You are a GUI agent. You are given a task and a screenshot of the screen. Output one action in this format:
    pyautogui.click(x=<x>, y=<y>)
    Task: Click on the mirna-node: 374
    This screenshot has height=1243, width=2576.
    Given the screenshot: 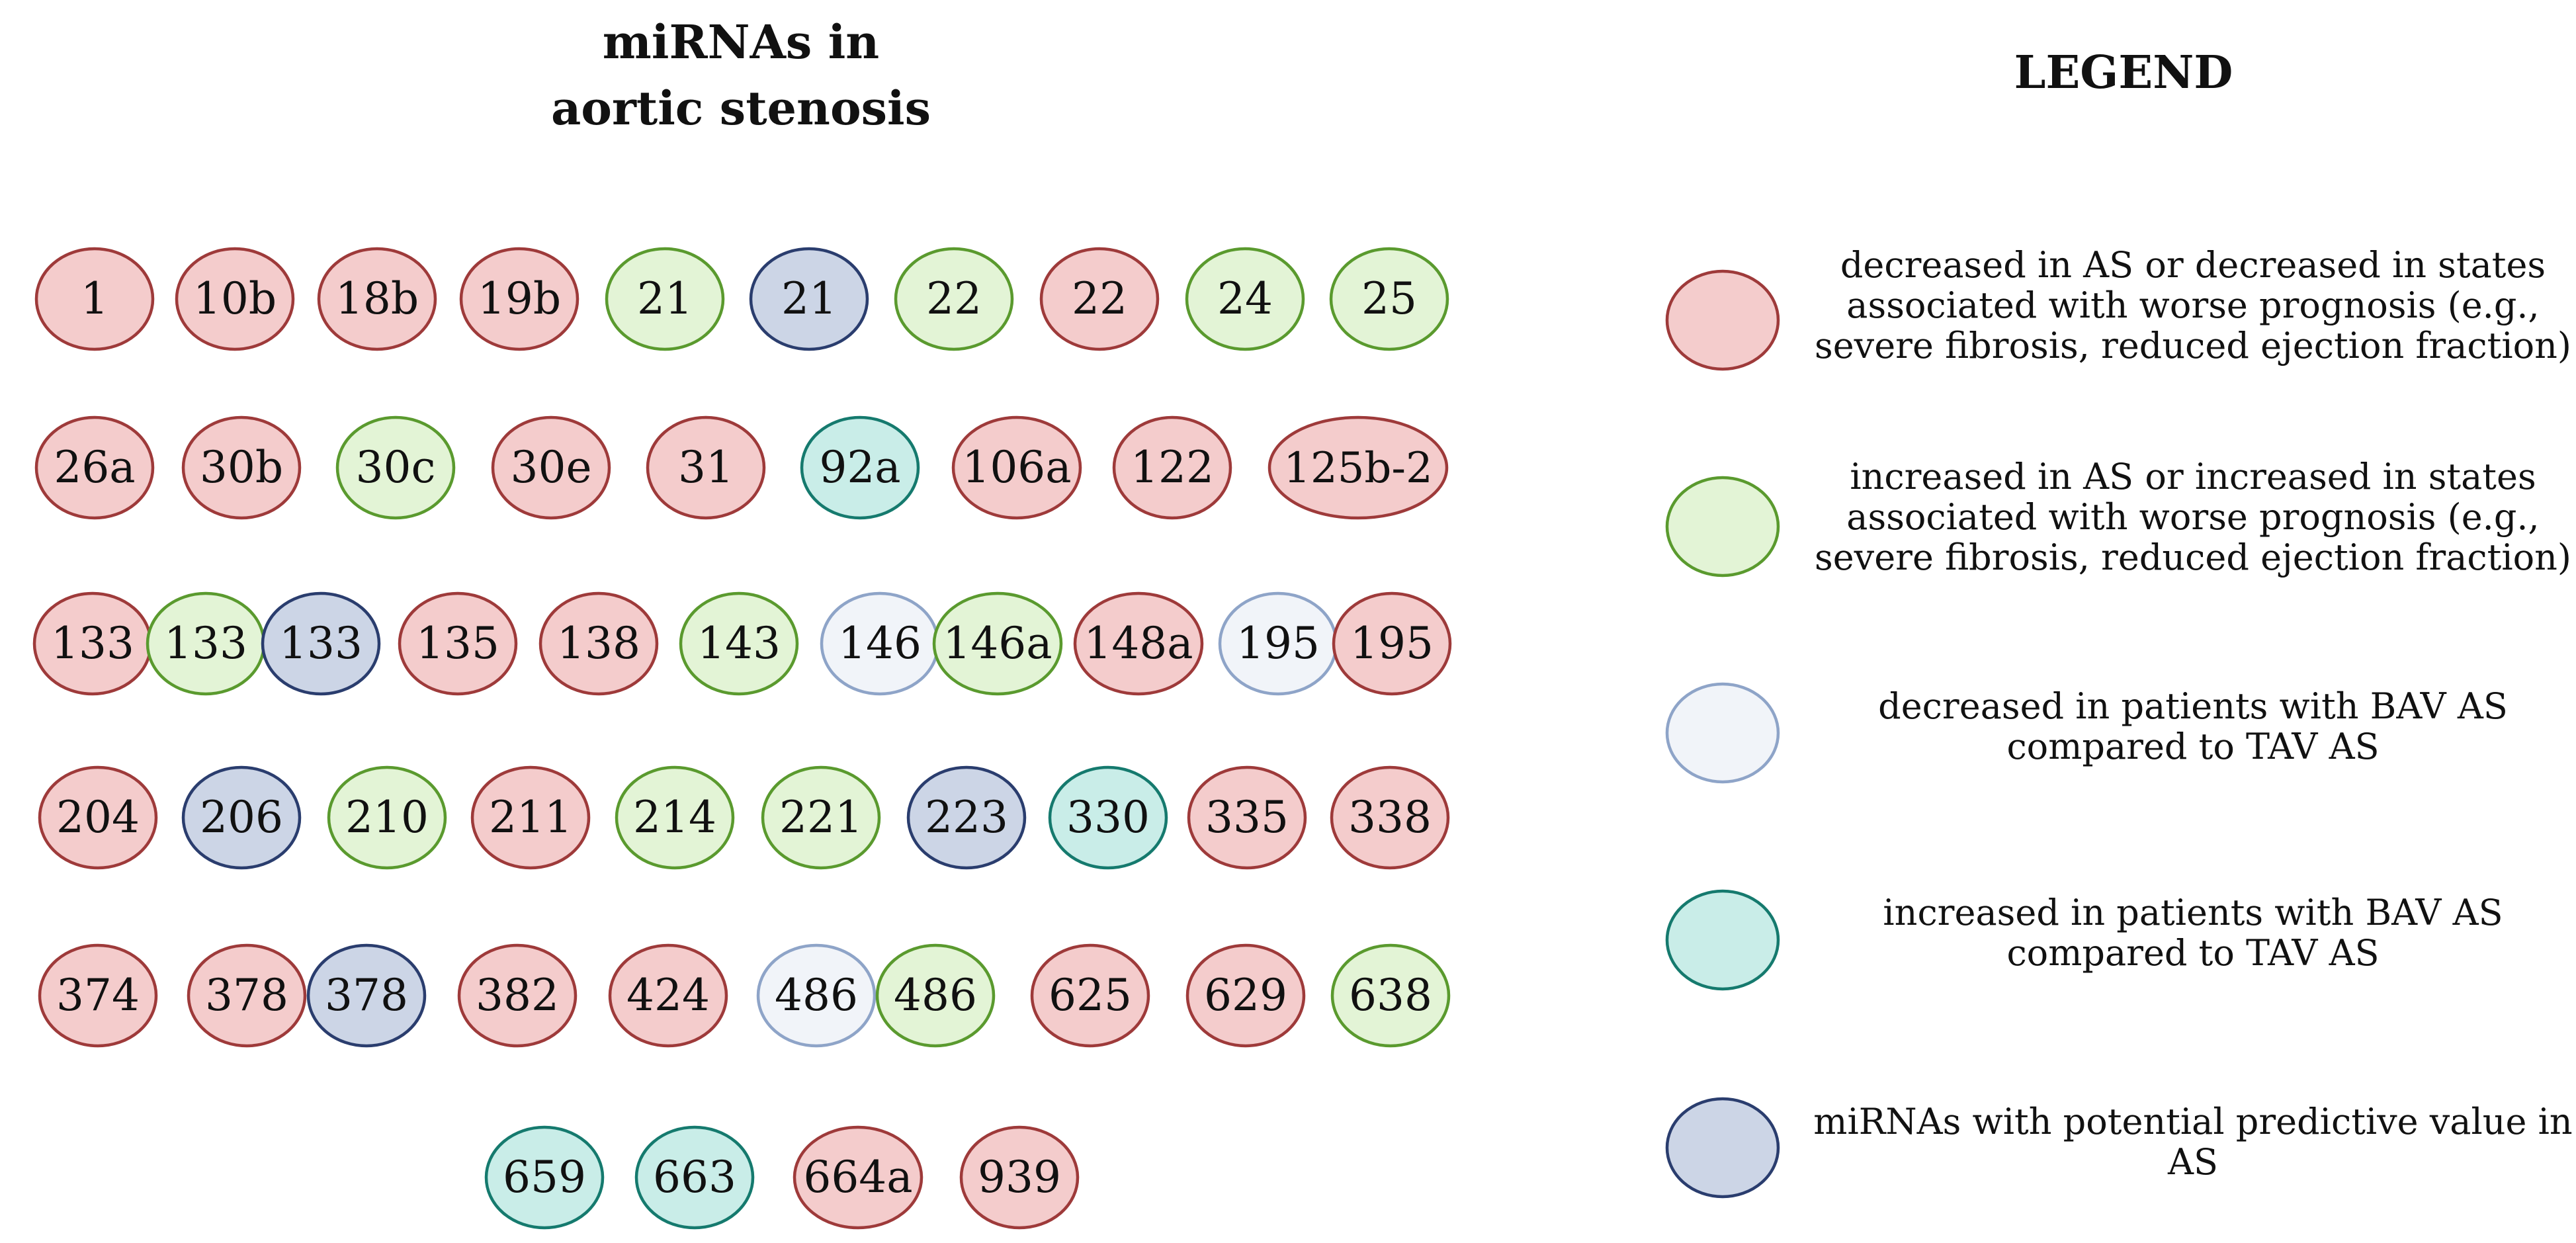 What is the action you would take?
    pyautogui.click(x=98, y=995)
    